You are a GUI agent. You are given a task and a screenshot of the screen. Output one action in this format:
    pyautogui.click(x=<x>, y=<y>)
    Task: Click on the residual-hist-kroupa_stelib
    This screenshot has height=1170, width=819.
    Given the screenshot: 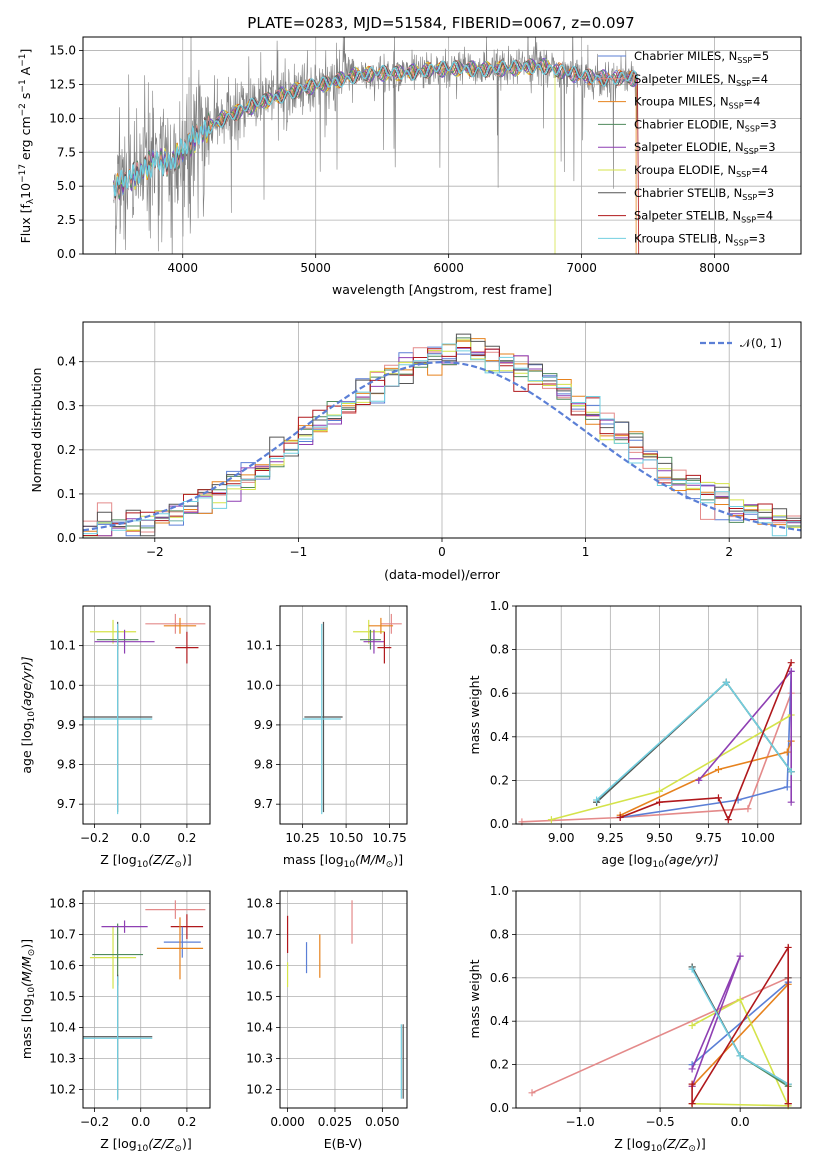 What is the action you would take?
    pyautogui.click(x=442, y=440)
    